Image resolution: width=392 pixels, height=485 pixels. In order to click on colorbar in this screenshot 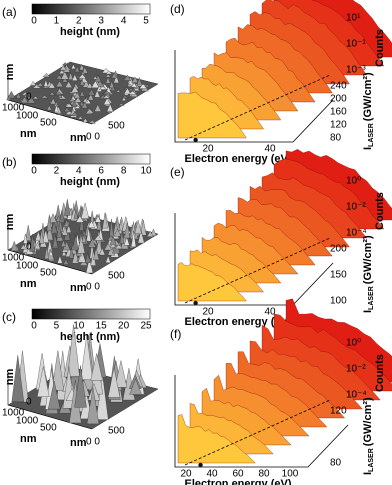, I will do `click(91, 314)`.